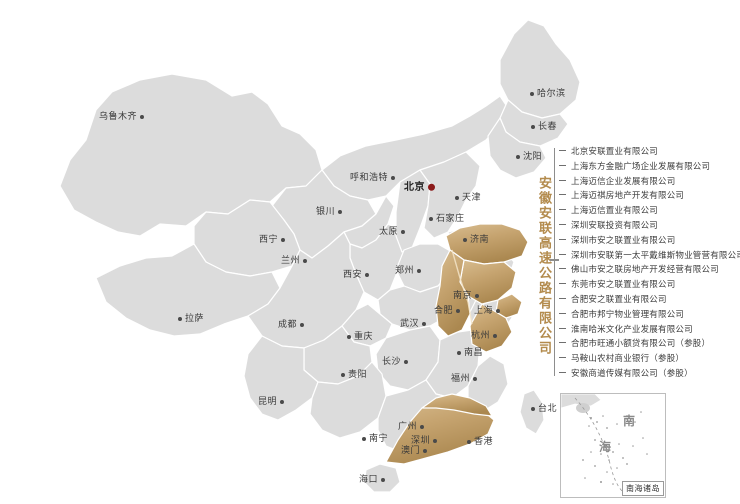 Image resolution: width=740 pixels, height=504 pixels. What do you see at coordinates (517, 148) in the screenshot?
I see `province-liaoning` at bounding box center [517, 148].